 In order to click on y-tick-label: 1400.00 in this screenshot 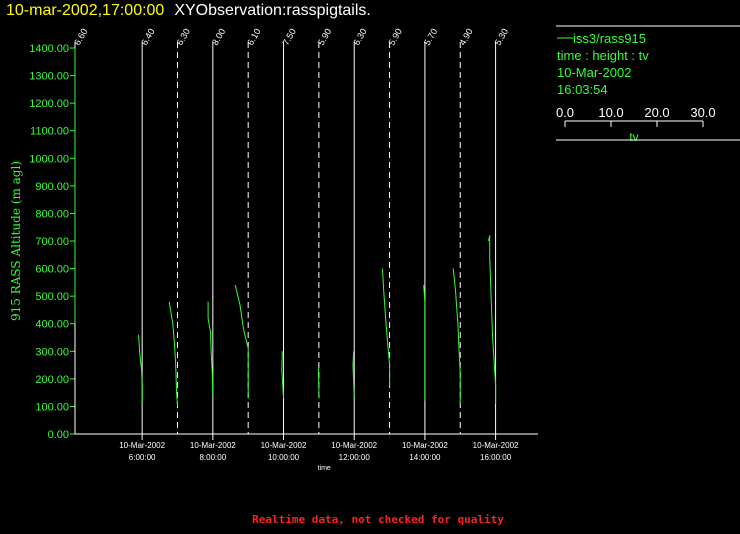, I will do `click(49, 49)`.